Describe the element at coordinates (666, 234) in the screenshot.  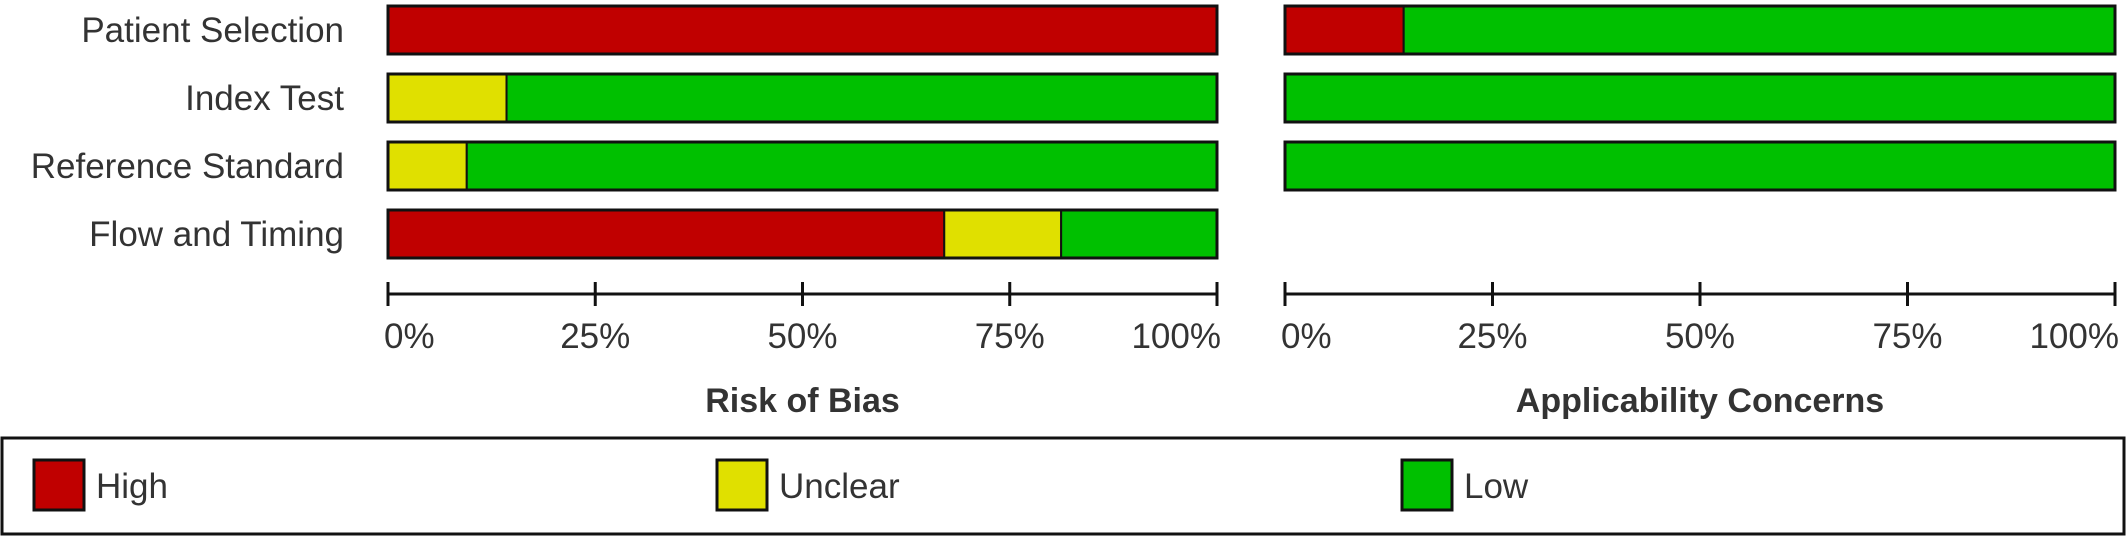
I see `bar-segment-flow-and-timing-high` at that location.